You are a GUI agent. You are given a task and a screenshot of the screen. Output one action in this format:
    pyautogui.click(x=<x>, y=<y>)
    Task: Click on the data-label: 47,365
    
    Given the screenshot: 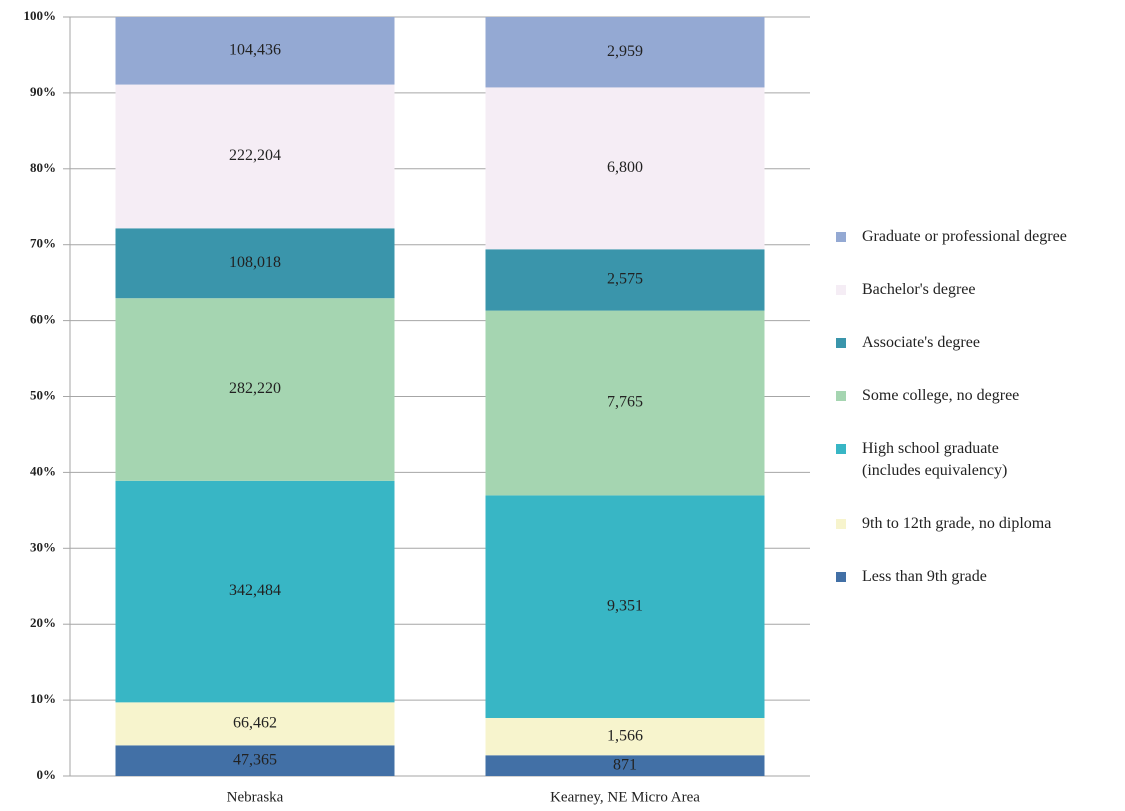 What is the action you would take?
    pyautogui.click(x=255, y=759)
    